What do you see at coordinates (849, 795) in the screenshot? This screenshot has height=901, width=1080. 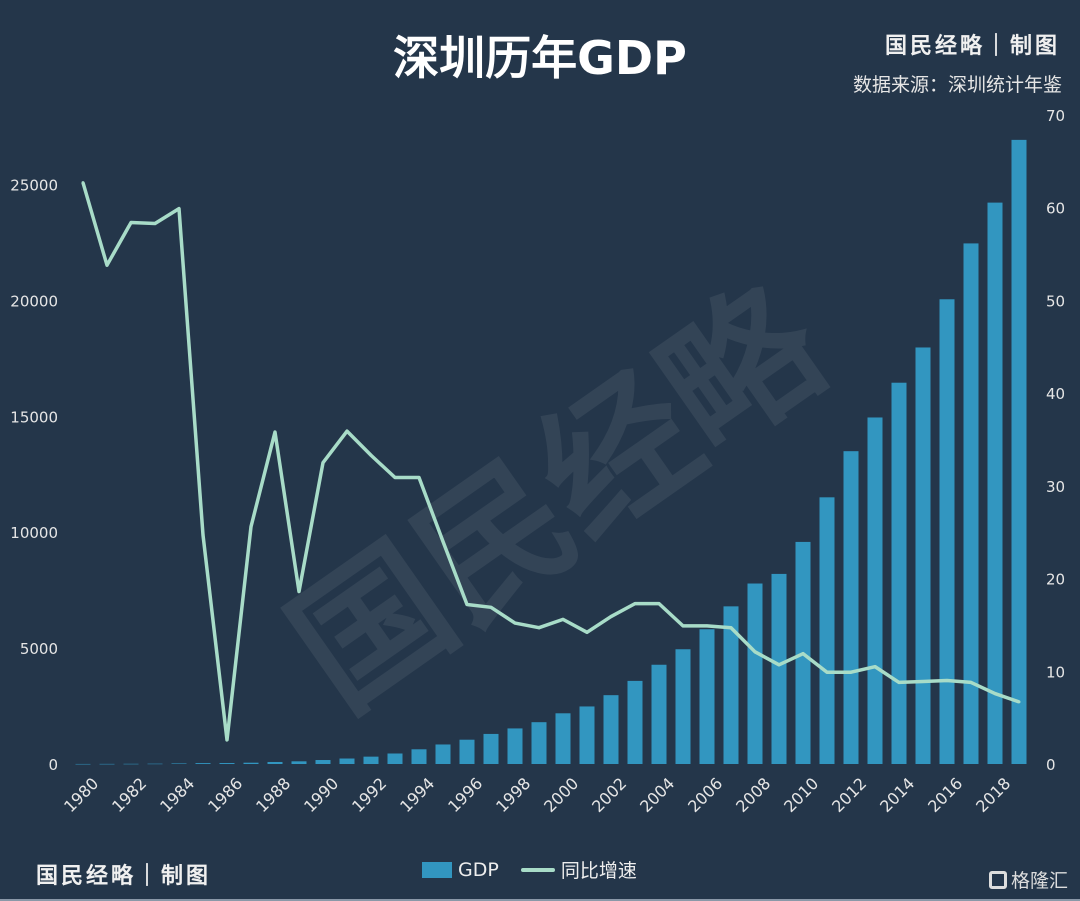 I see `x-axis-tick: 2012` at bounding box center [849, 795].